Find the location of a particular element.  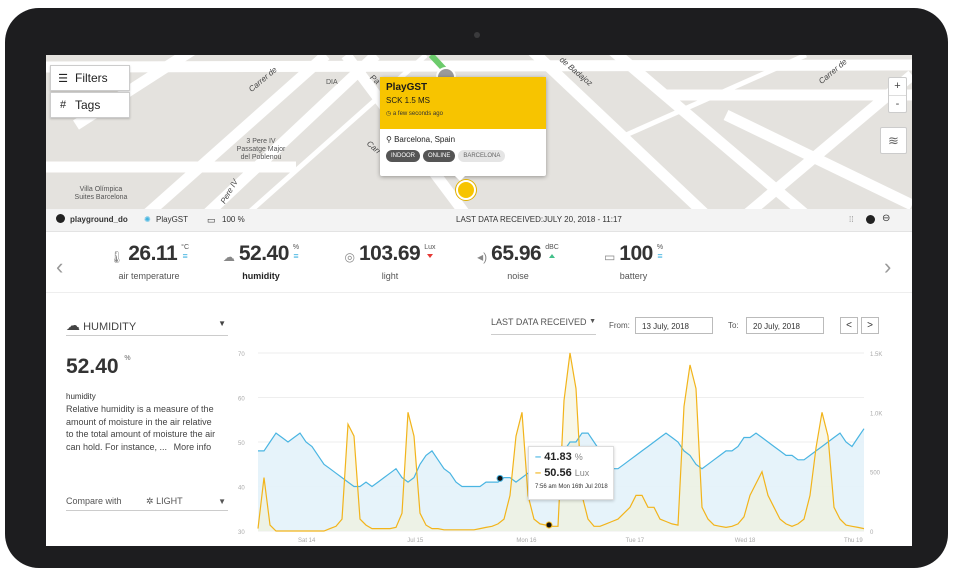

device-name: PlayGST is located at coordinates (172, 219).